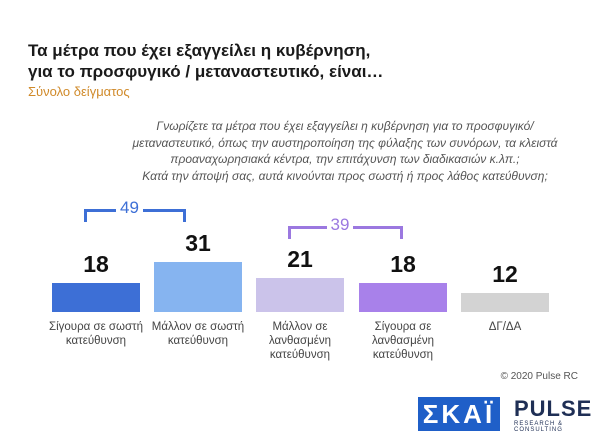 The width and height of the screenshot is (600, 437). Describe the element at coordinates (96, 334) in the screenshot. I see `x-tick-label: Σίγουρα σε σωστή κατεύθυνση` at that location.